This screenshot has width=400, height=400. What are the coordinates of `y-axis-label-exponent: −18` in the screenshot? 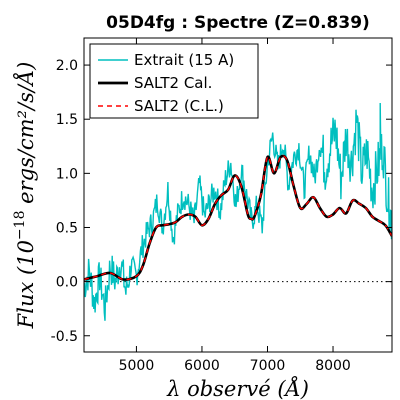 It's located at (20, 226).